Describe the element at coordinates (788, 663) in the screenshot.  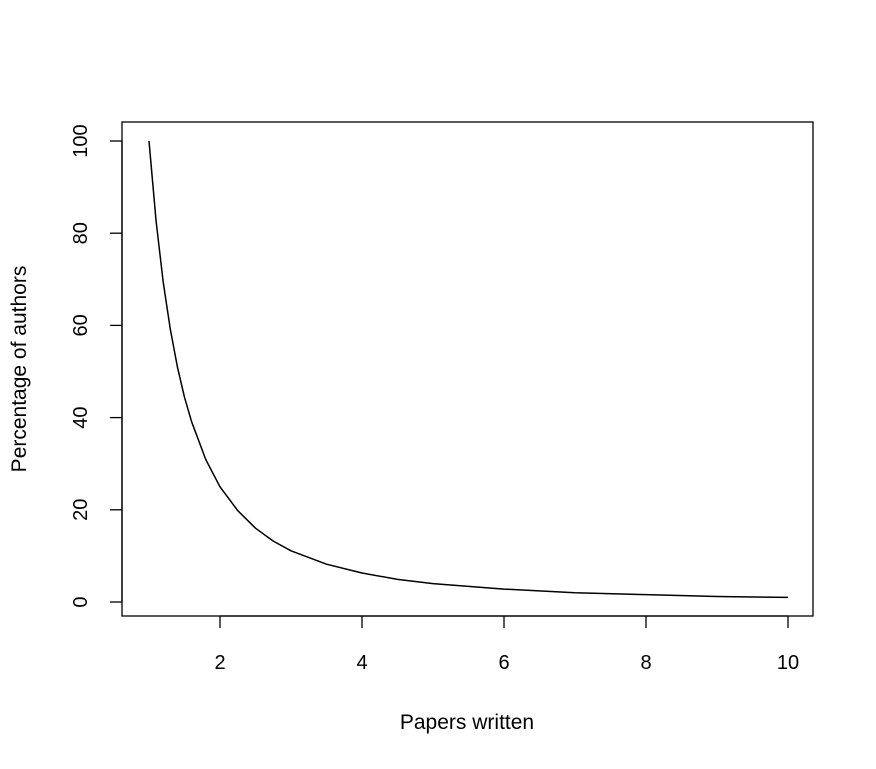
I see `x-tick-label: 10` at that location.